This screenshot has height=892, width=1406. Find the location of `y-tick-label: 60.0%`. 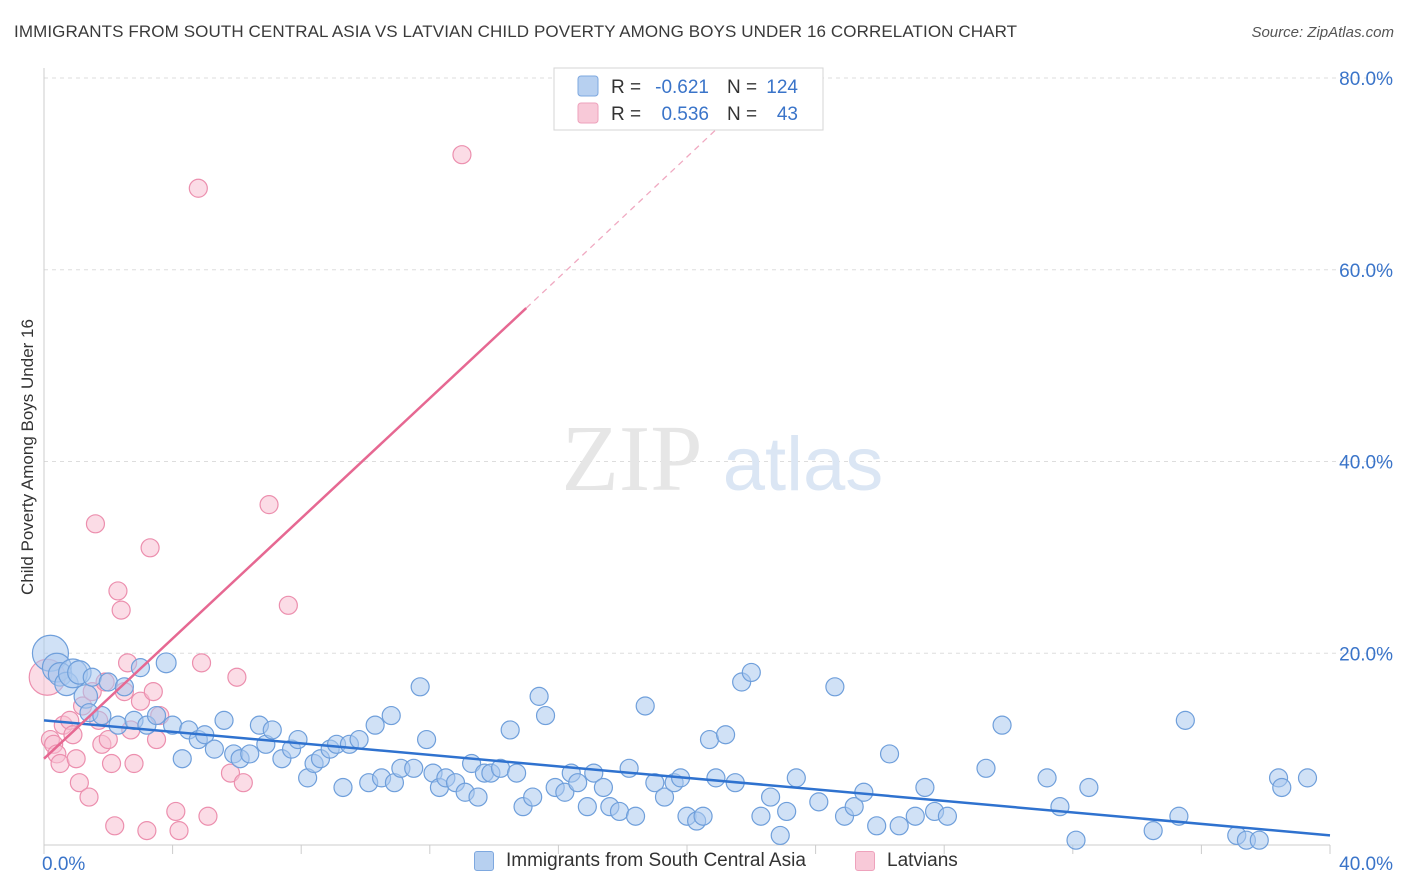

y-tick-label: 60.0% is located at coordinates (1366, 271).